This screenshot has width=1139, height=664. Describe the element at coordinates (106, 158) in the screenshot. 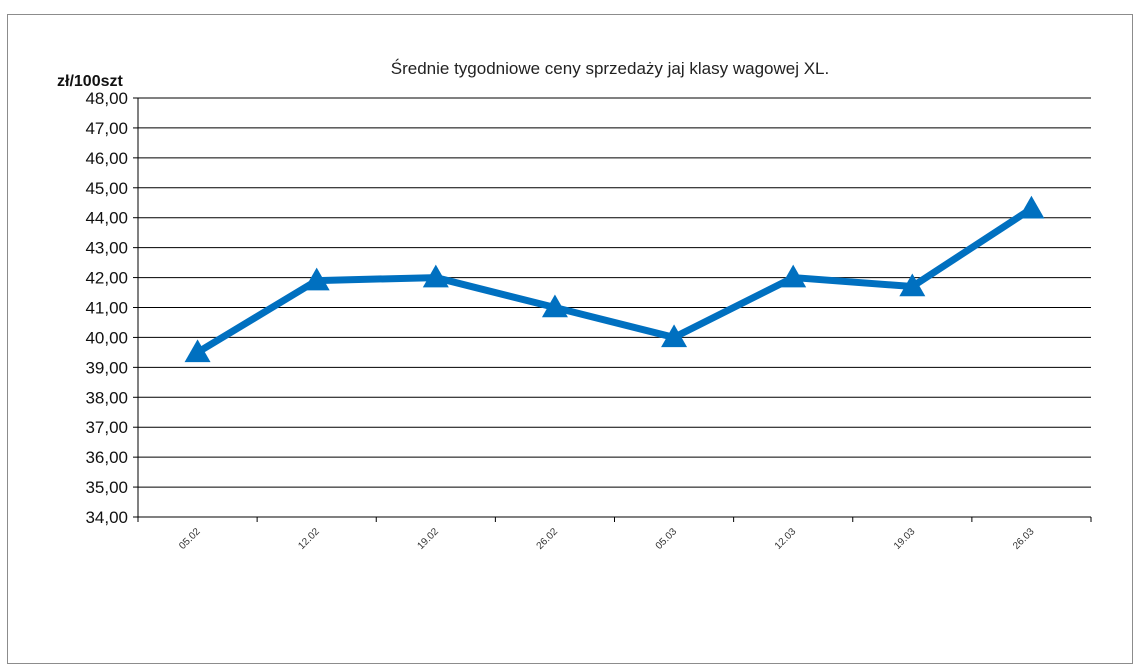

I see `y-tick-label: 46,00` at that location.